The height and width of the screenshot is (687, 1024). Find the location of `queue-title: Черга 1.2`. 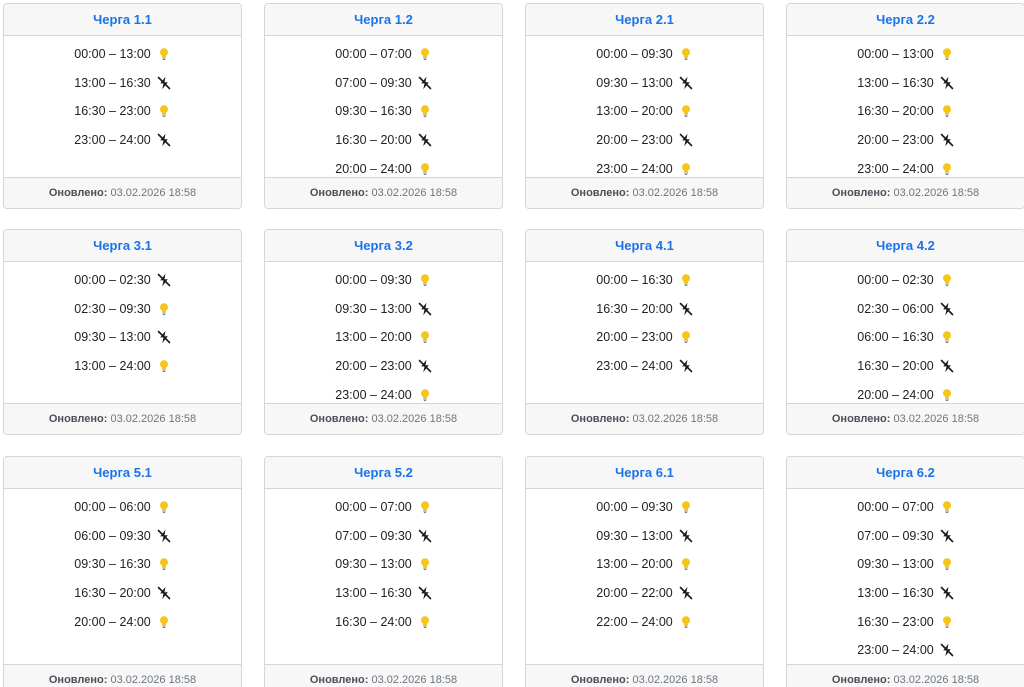

queue-title: Черга 1.2 is located at coordinates (383, 20).